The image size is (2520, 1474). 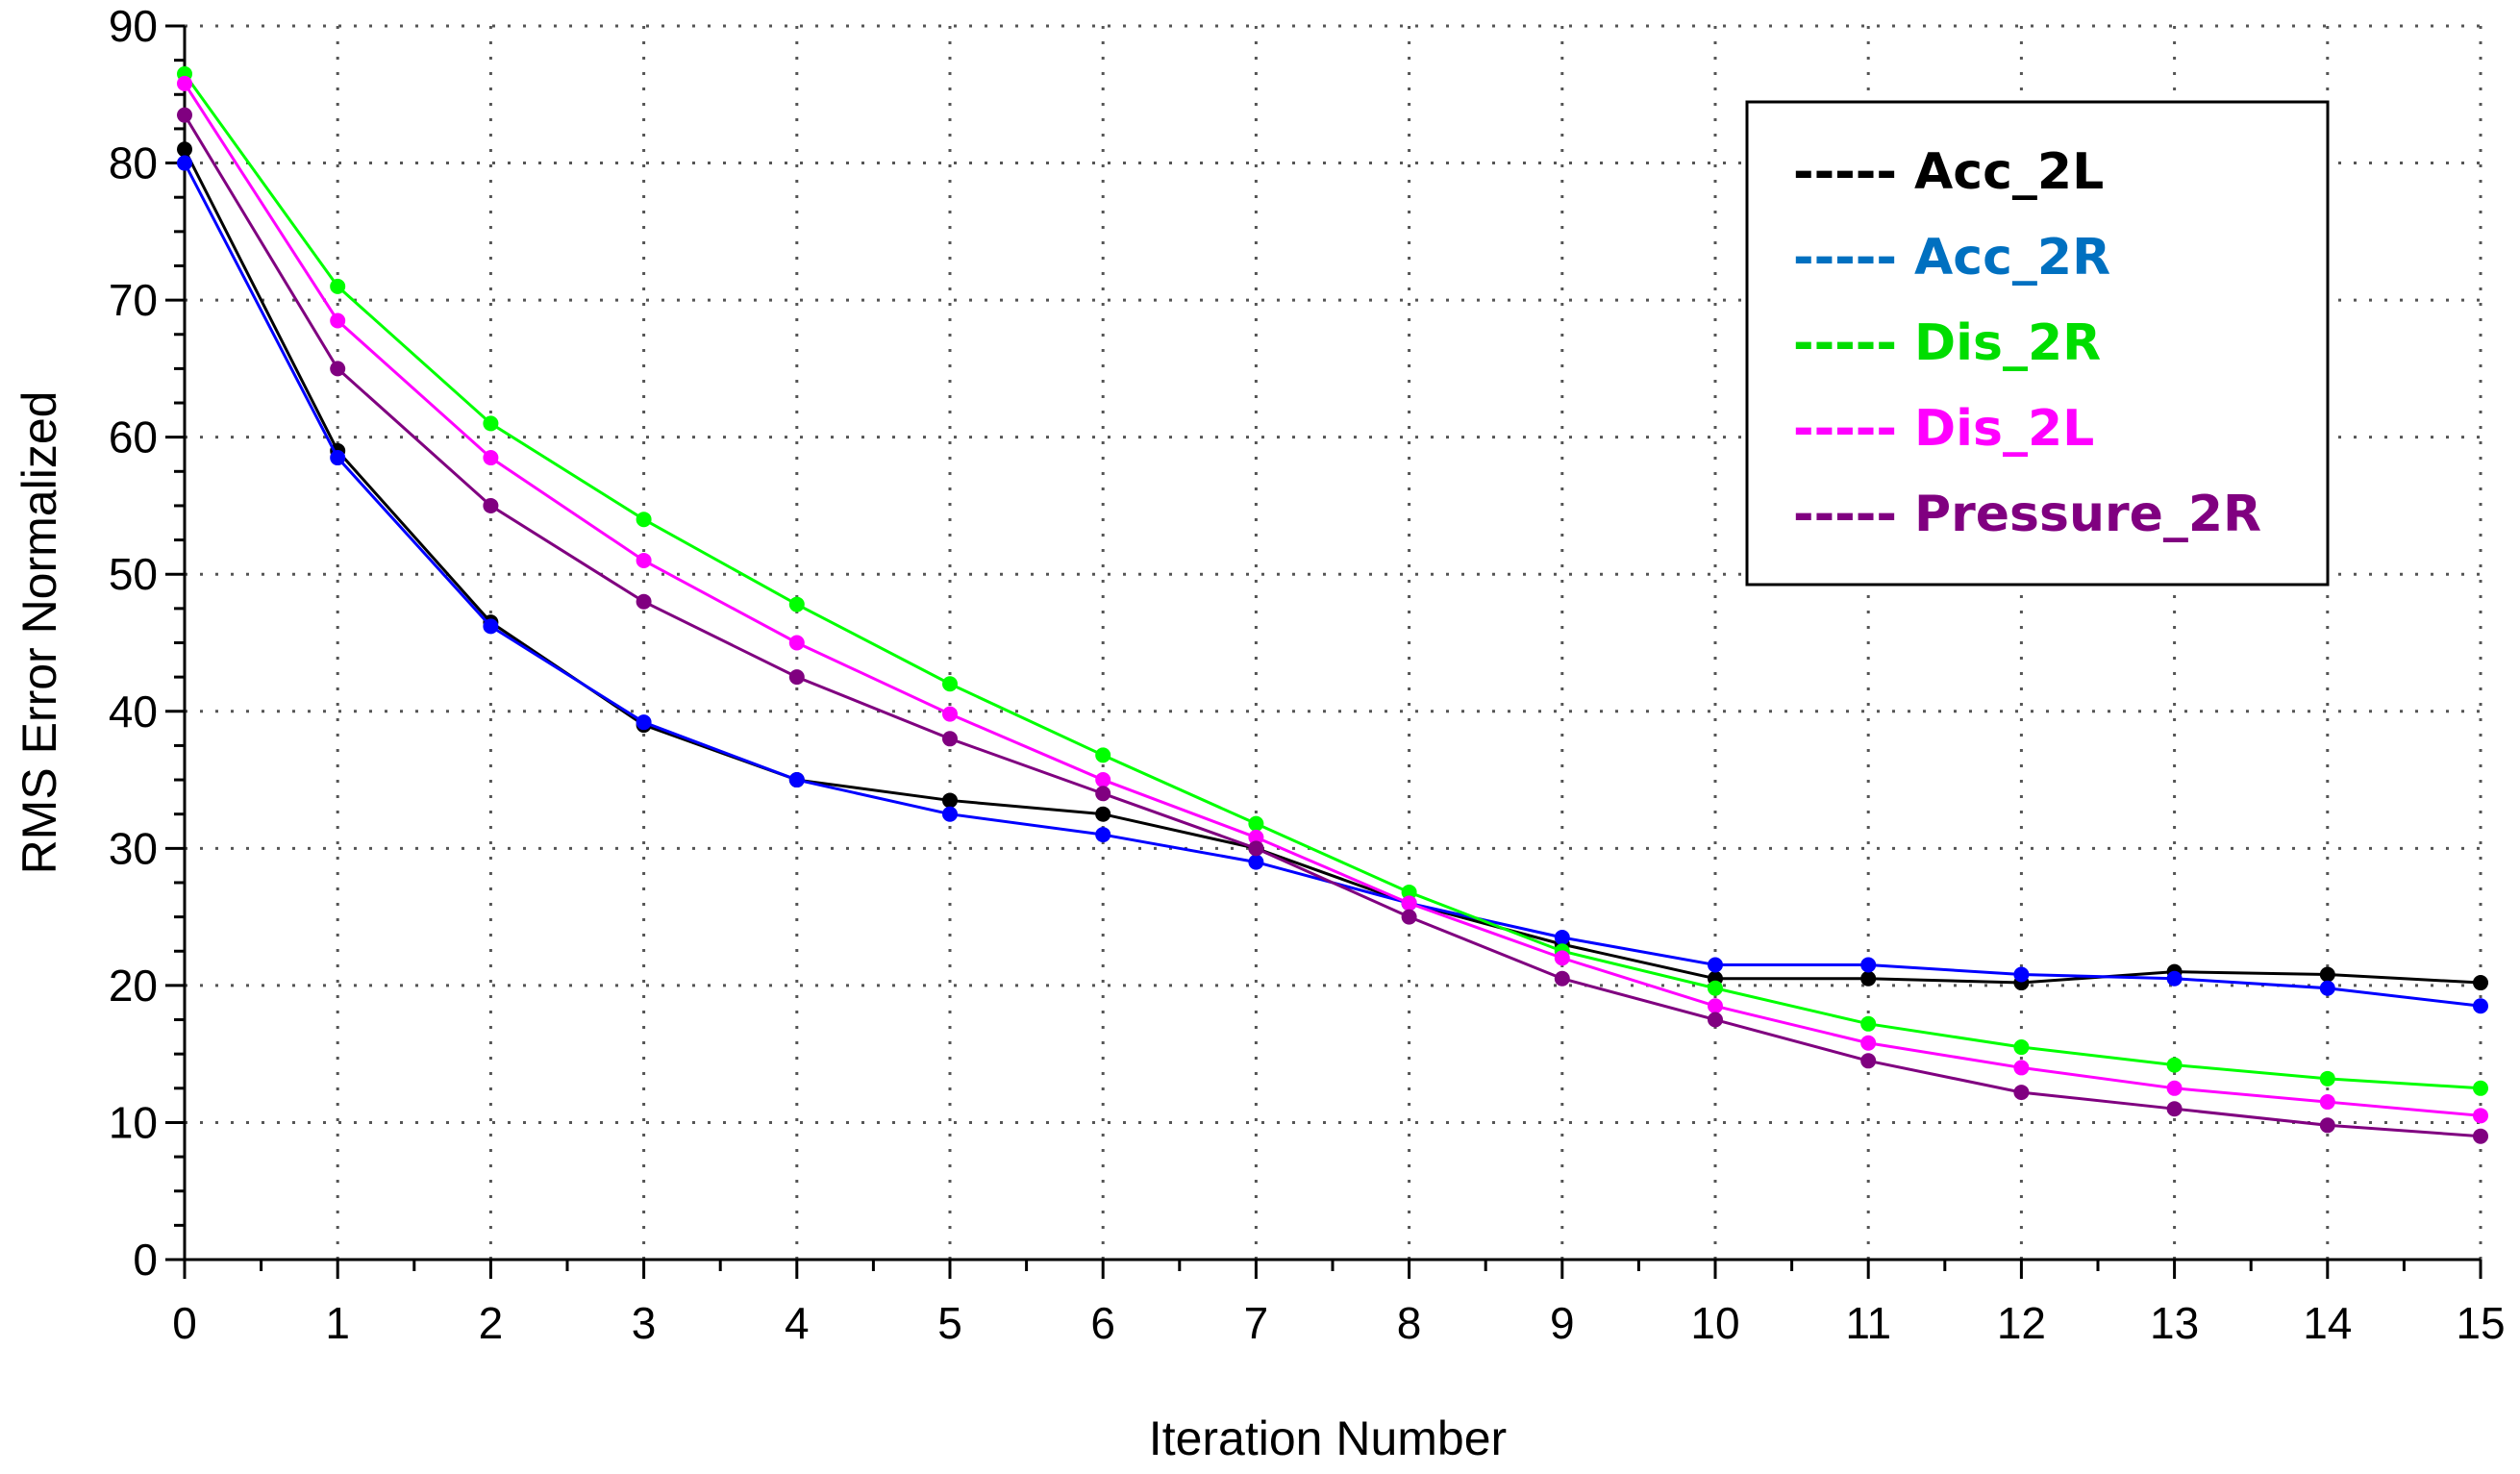 I want to click on x-axis-title: Iteration Number, so click(x=1328, y=1438).